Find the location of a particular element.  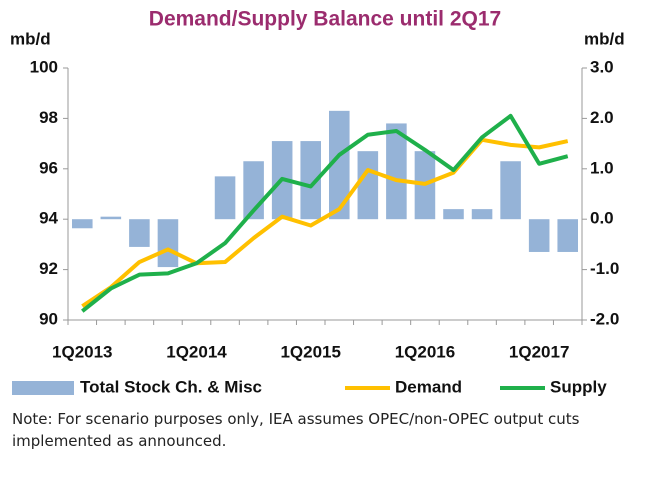

legend-label: Supply is located at coordinates (578, 386).